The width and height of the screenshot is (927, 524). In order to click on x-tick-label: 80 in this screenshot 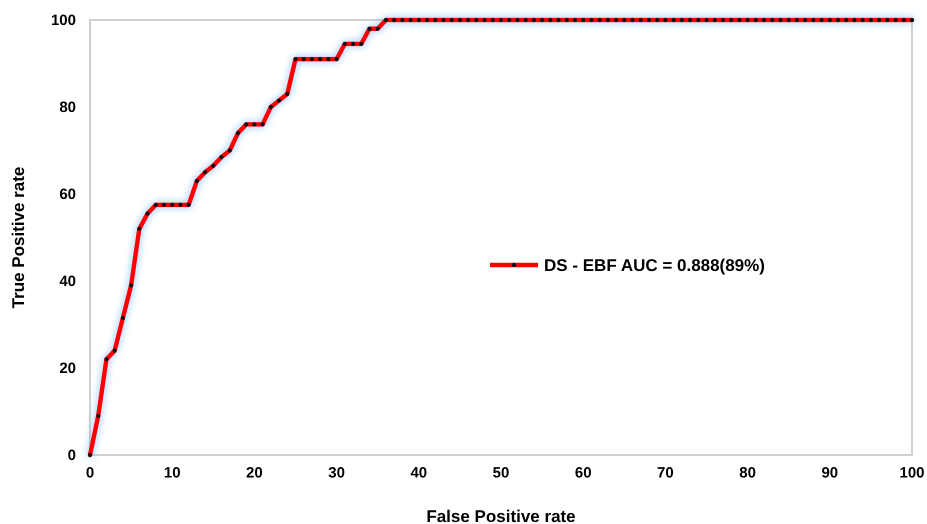, I will do `click(747, 473)`.